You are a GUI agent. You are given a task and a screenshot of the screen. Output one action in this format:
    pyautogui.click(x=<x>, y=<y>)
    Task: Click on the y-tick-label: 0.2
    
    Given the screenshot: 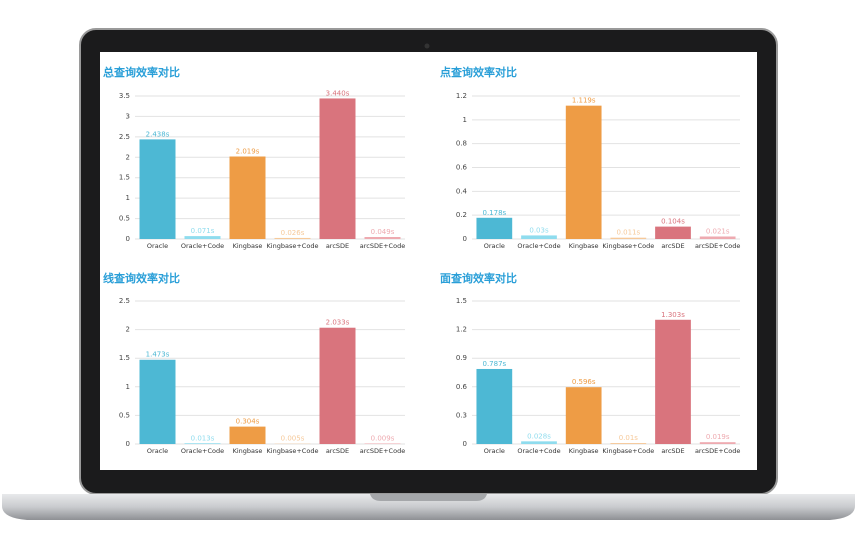 What is the action you would take?
    pyautogui.click(x=461, y=215)
    